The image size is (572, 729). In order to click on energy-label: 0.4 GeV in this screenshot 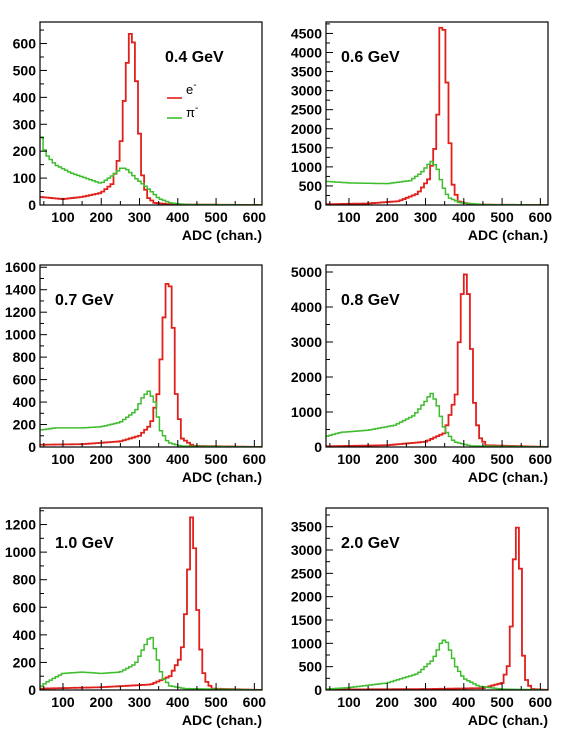, I will do `click(194, 57)`.